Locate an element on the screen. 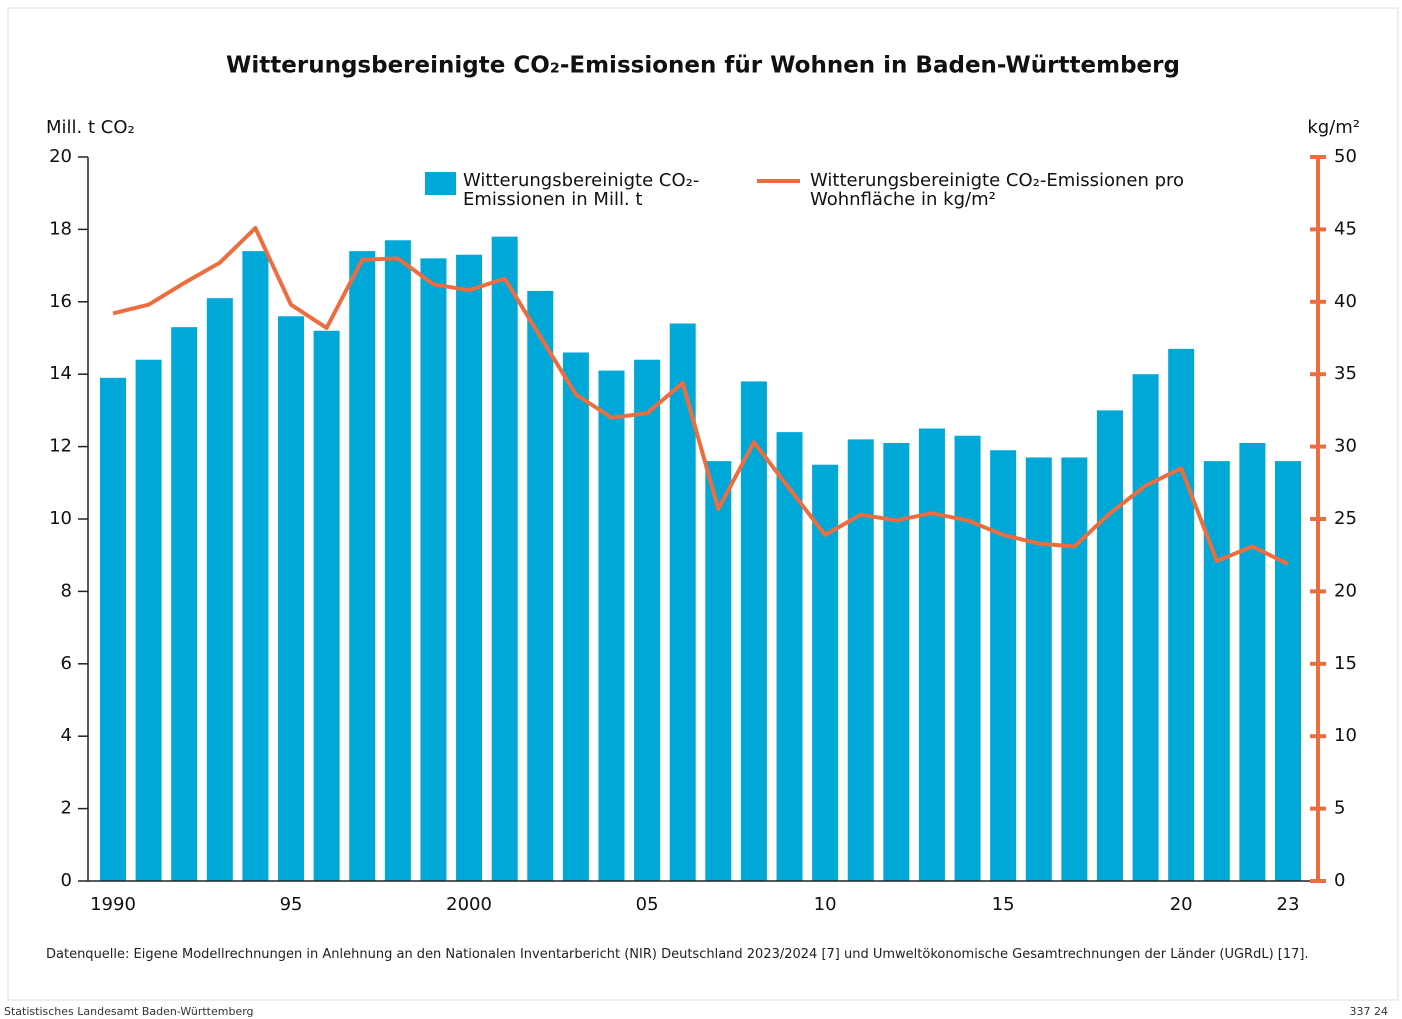  y2-tick-label: 0 is located at coordinates (1339, 880).